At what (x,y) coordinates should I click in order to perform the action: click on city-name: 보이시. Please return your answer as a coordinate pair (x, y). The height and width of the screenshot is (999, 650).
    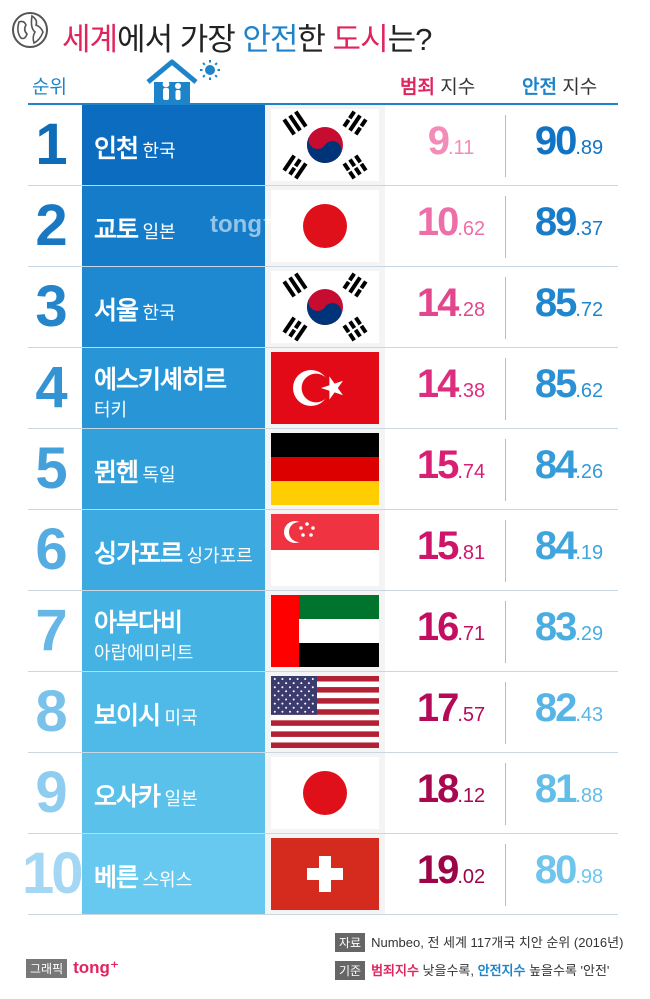
    Looking at the image, I should click on (127, 716).